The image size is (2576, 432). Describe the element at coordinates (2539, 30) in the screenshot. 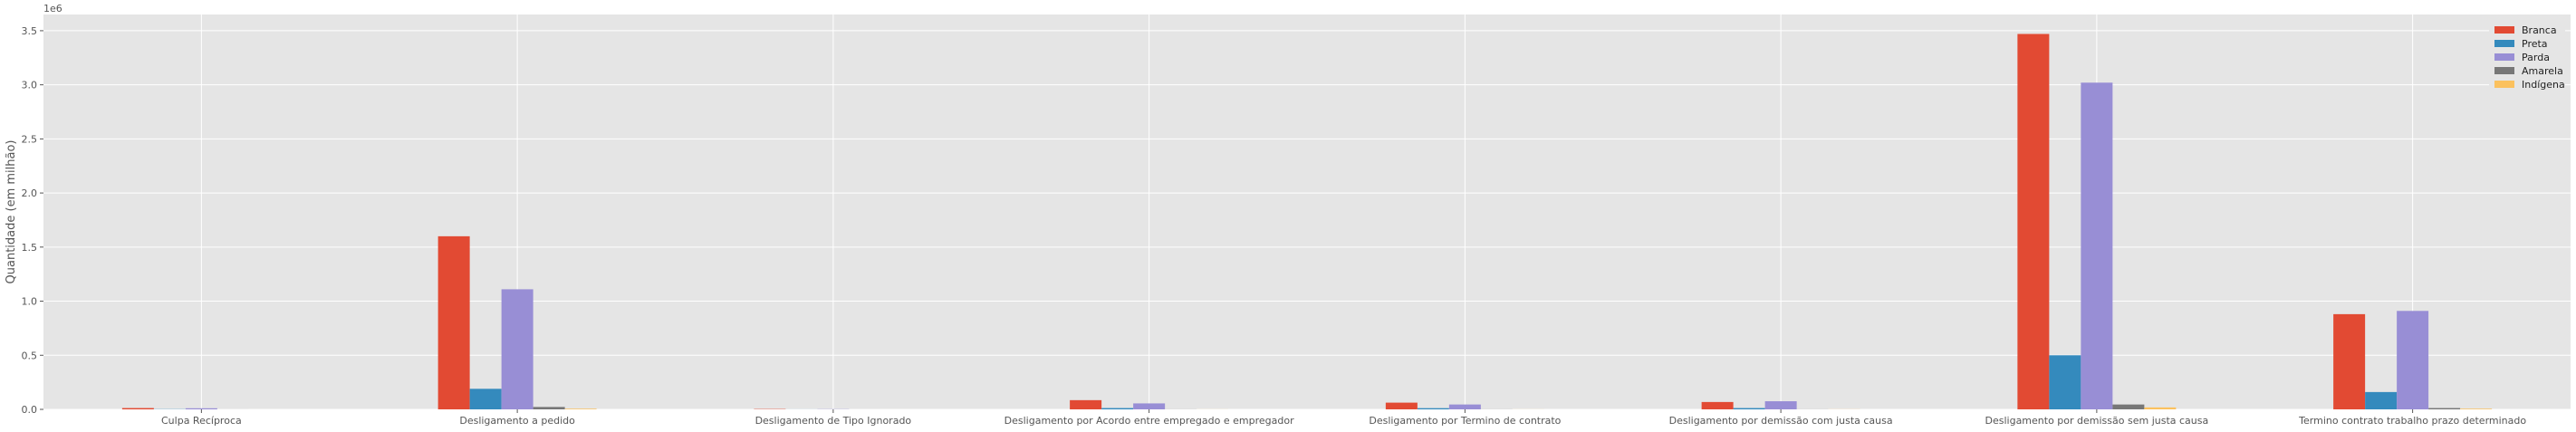

I see `legend-label: Branca` at that location.